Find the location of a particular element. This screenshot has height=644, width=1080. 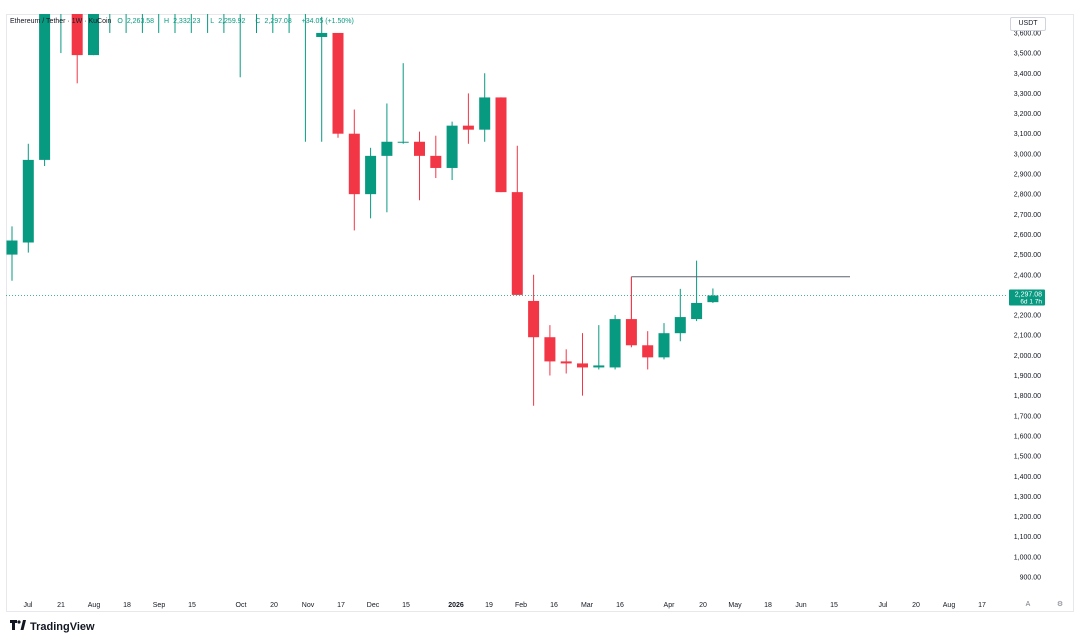

time-tick-label: Aug is located at coordinates (94, 605).